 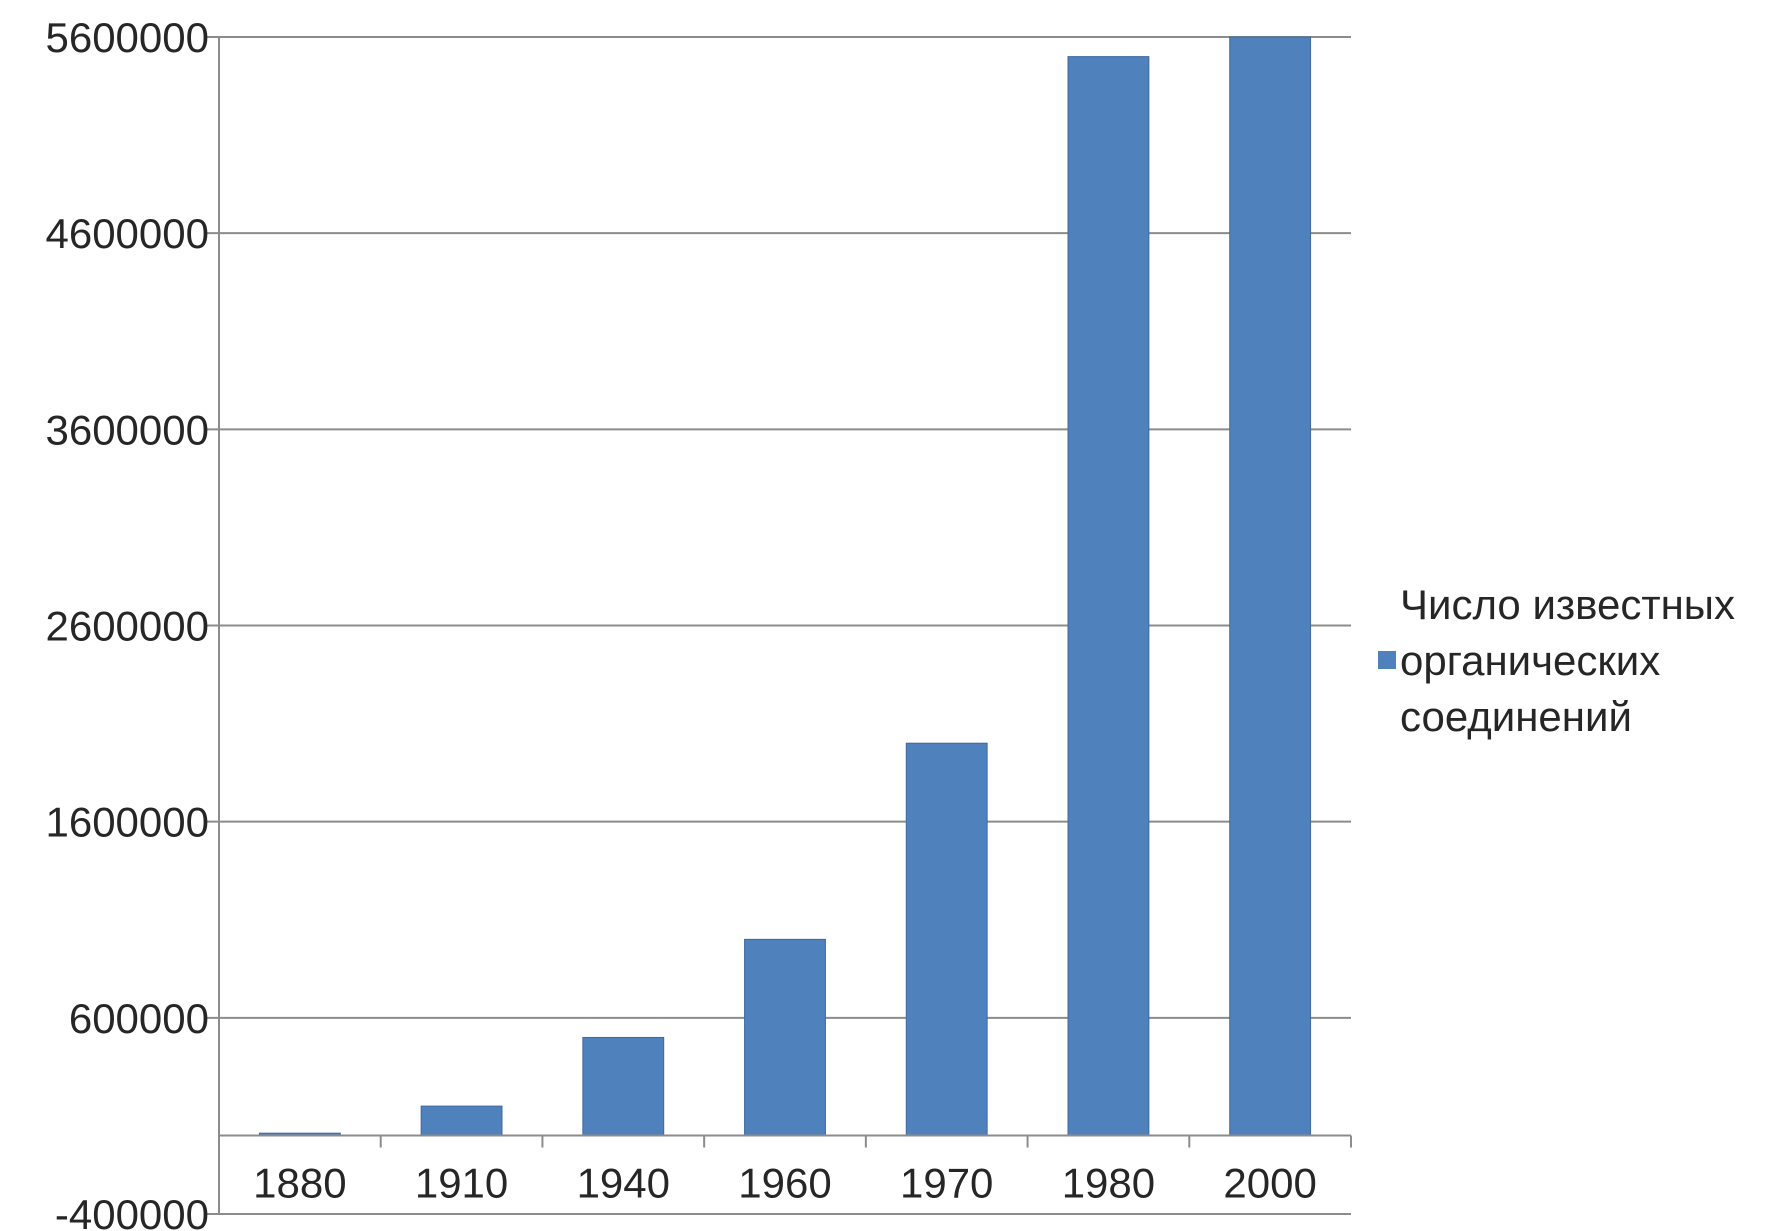 I want to click on y-tick-label: 1600000, so click(x=127, y=822).